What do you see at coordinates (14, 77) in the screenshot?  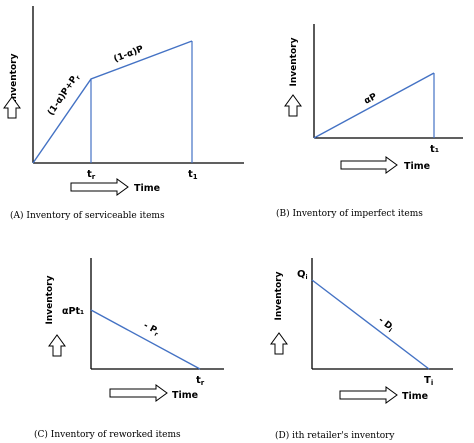 I see `panel-a-y-label: Inventory` at bounding box center [14, 77].